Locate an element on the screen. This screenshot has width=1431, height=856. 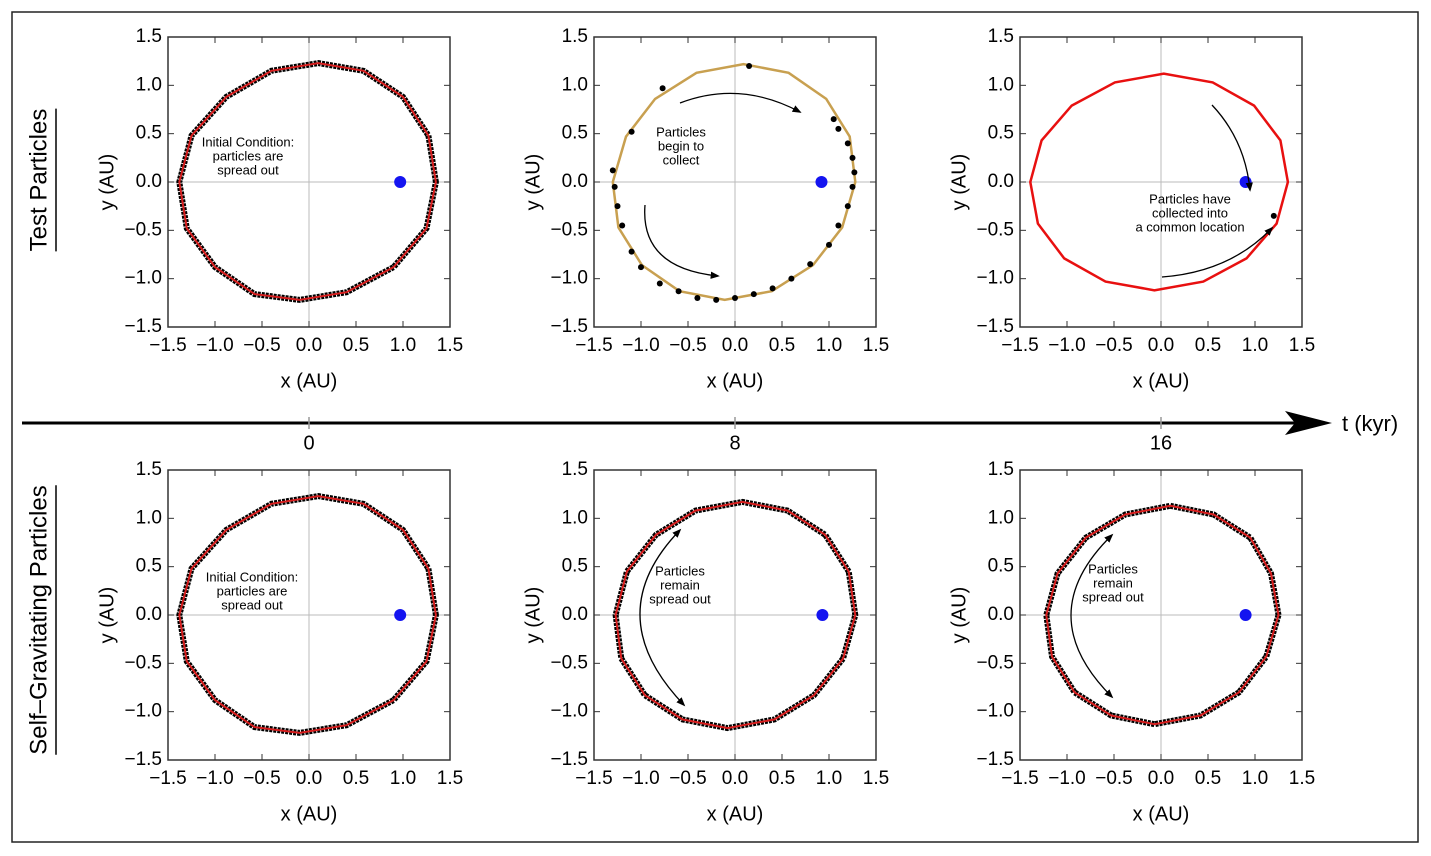
row-label-group: Test Particles is located at coordinates (41, 180).